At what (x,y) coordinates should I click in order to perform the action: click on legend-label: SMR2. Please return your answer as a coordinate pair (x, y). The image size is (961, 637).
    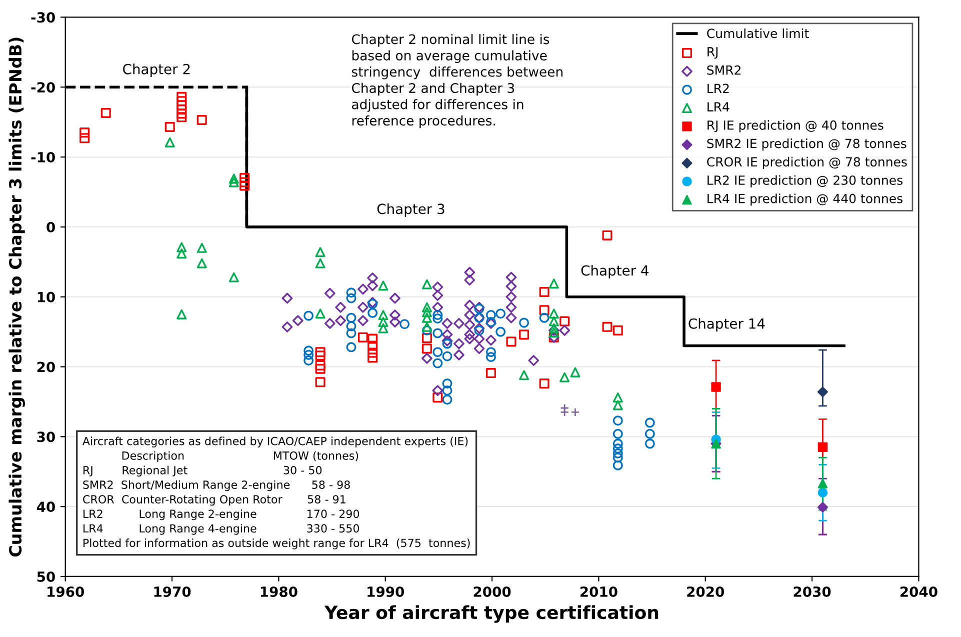
    Looking at the image, I should click on (723, 70).